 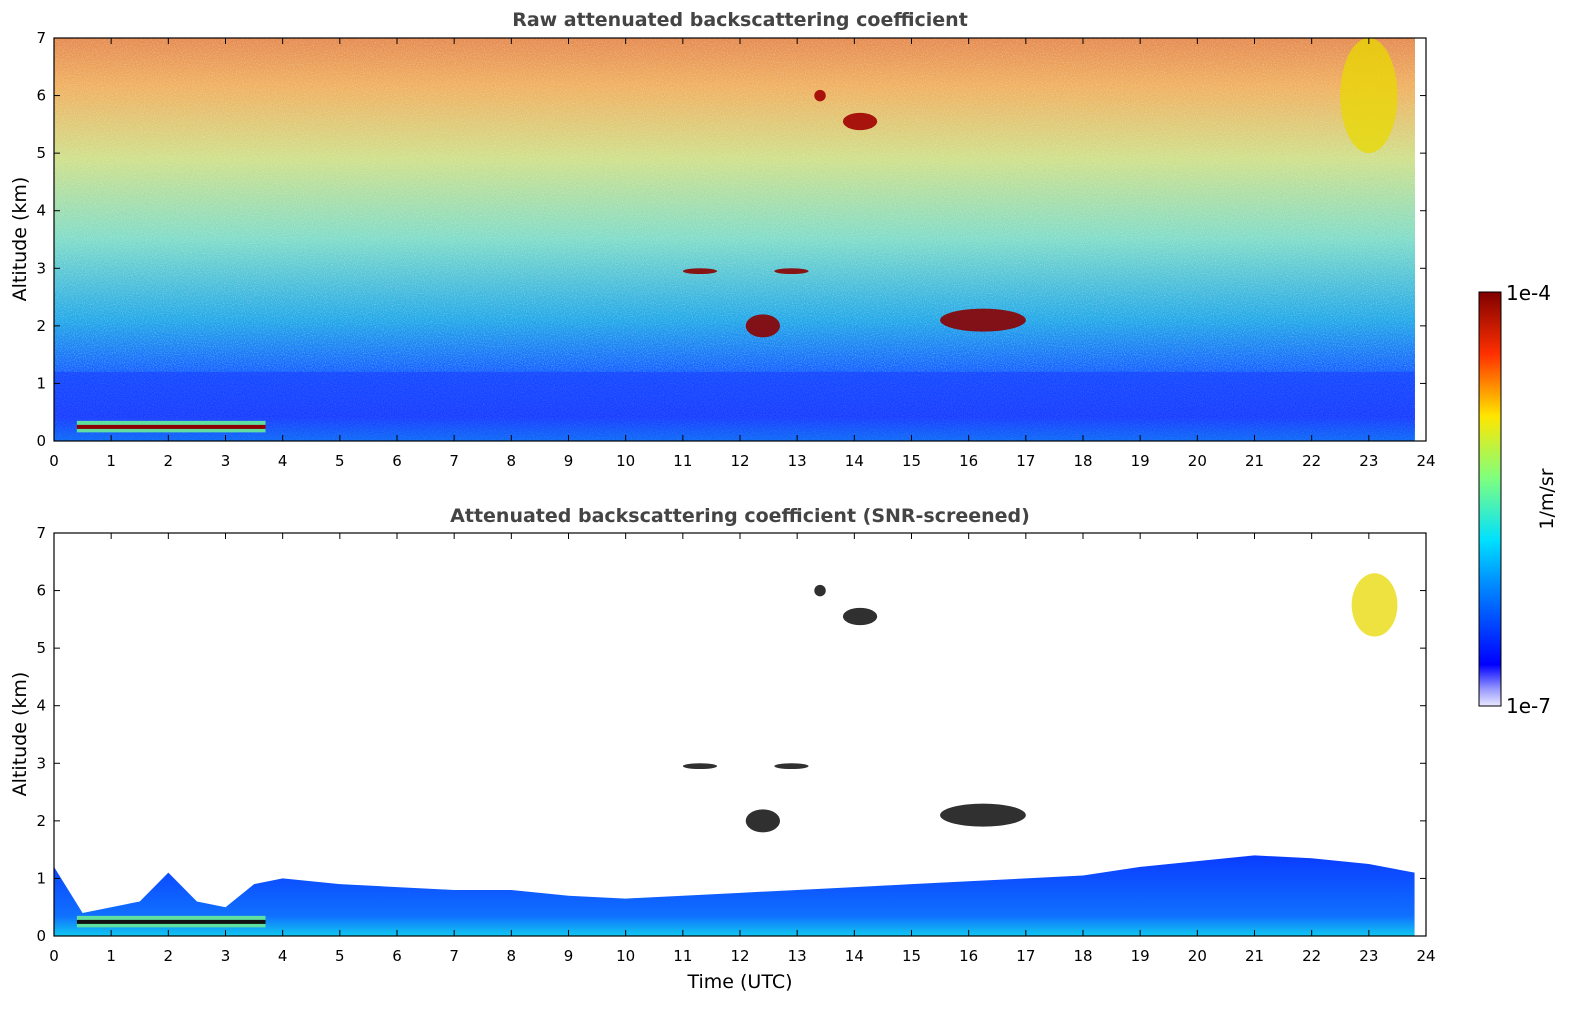 I want to click on x-axis-label: Time (UTC), so click(x=739, y=982).